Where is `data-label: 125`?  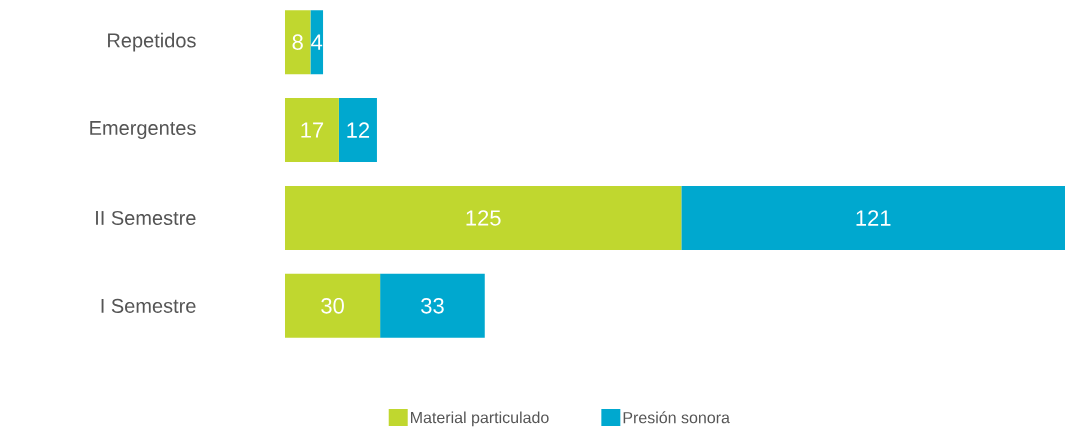
data-label: 125 is located at coordinates (483, 218).